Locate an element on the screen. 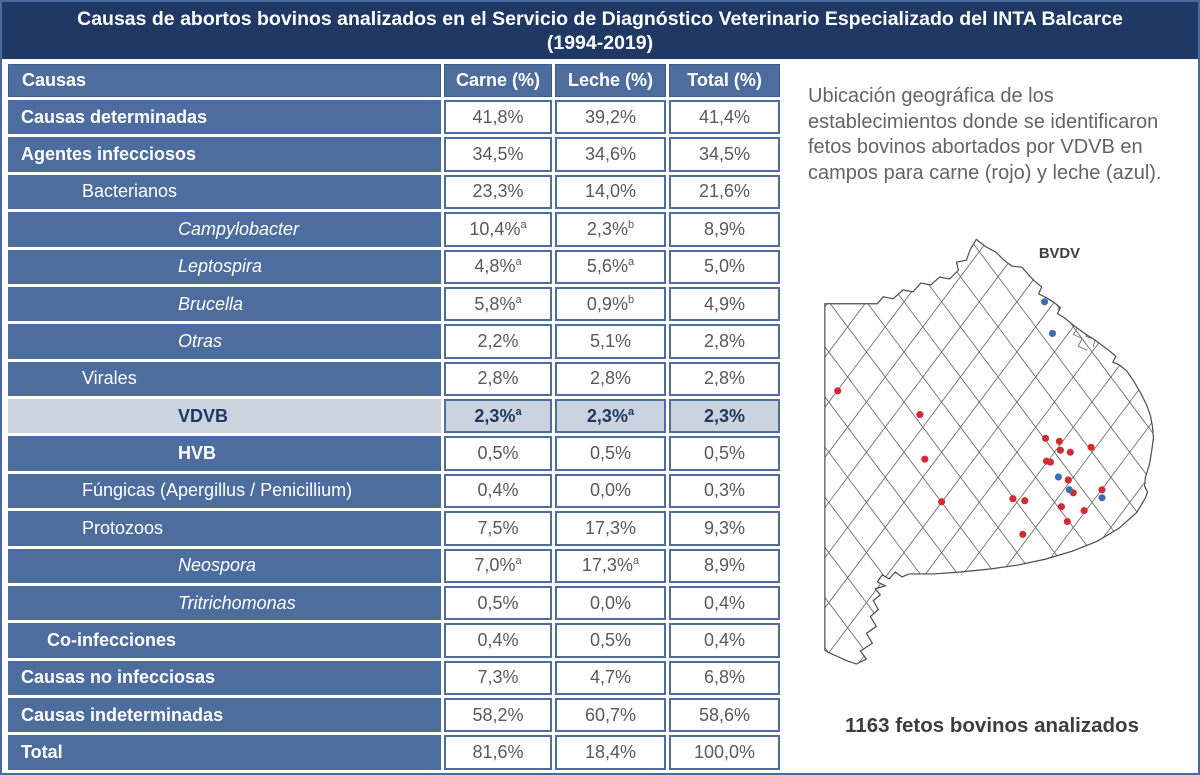 The image size is (1200, 775). cause-label-cell: HVB is located at coordinates (224, 453).